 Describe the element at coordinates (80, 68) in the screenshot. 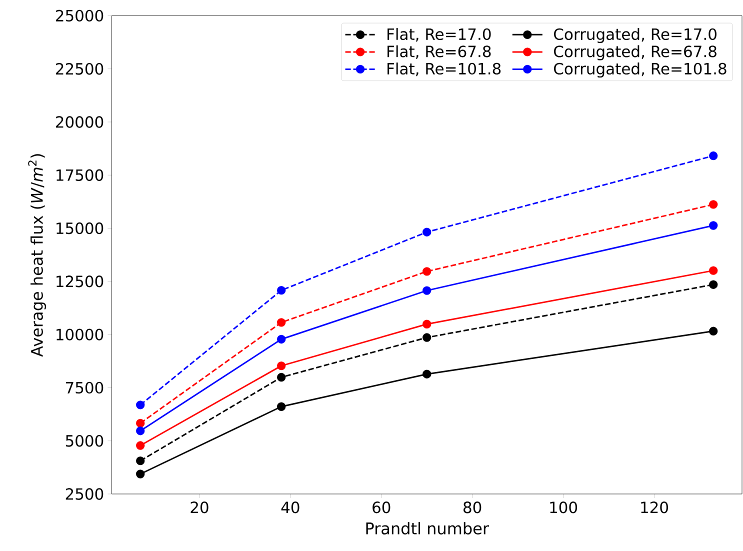

I see `y-tick-label: 22500` at that location.